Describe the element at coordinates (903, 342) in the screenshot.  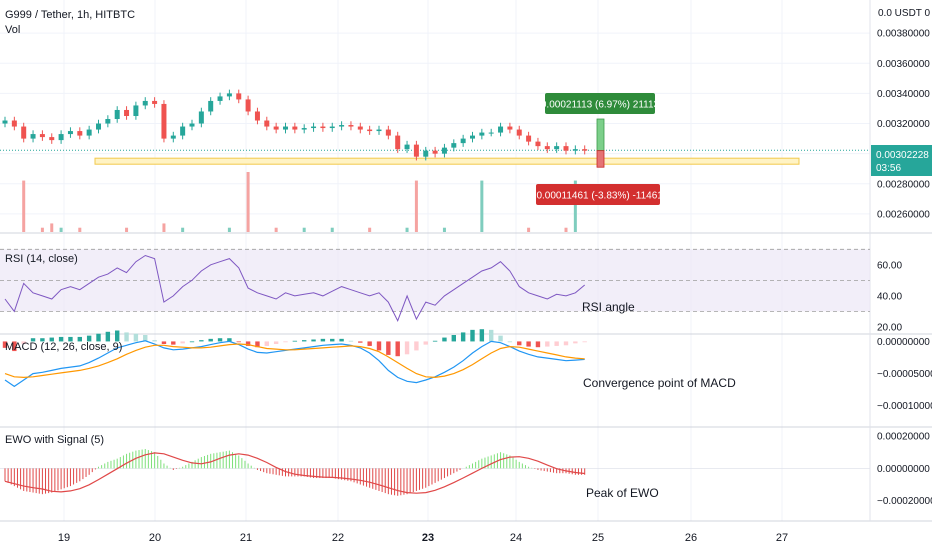
I see `macd-tick-label: 0.00000000` at that location.